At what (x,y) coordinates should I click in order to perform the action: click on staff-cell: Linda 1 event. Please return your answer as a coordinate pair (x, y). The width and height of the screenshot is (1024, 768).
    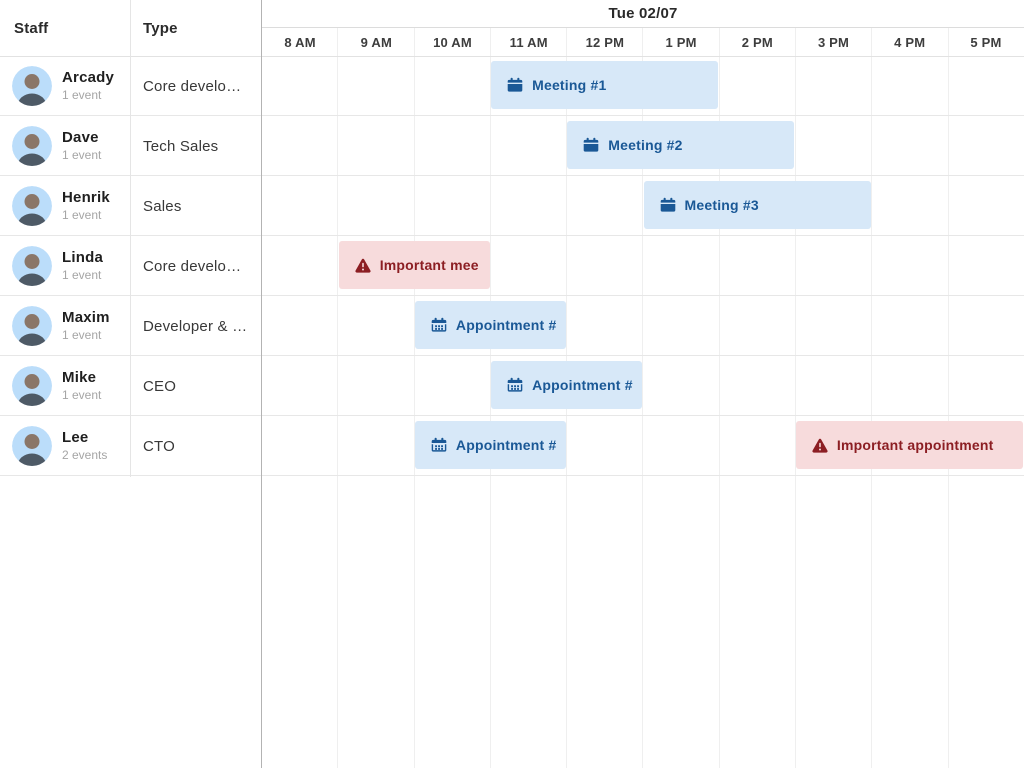
    Looking at the image, I should click on (65, 266).